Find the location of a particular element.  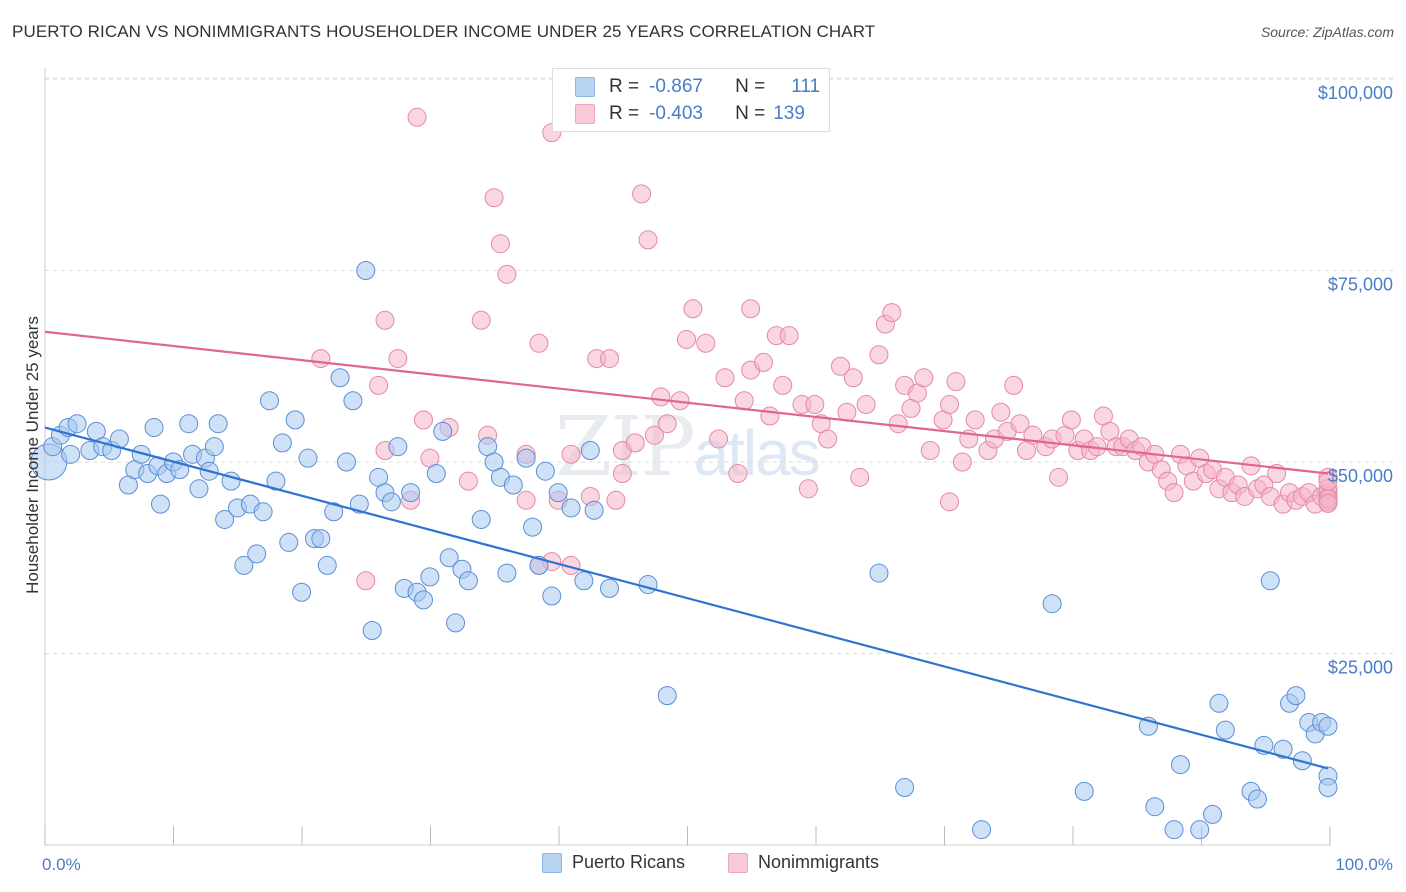

legend-r-label: R = is located at coordinates (624, 113).